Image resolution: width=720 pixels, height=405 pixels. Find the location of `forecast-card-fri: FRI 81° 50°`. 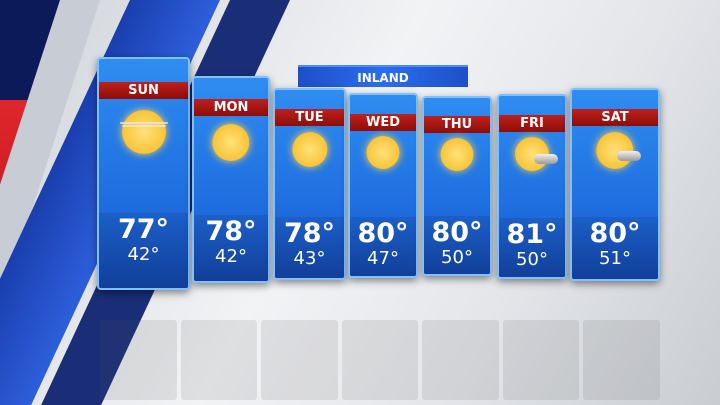

forecast-card-fri: FRI 81° 50° is located at coordinates (532, 186).